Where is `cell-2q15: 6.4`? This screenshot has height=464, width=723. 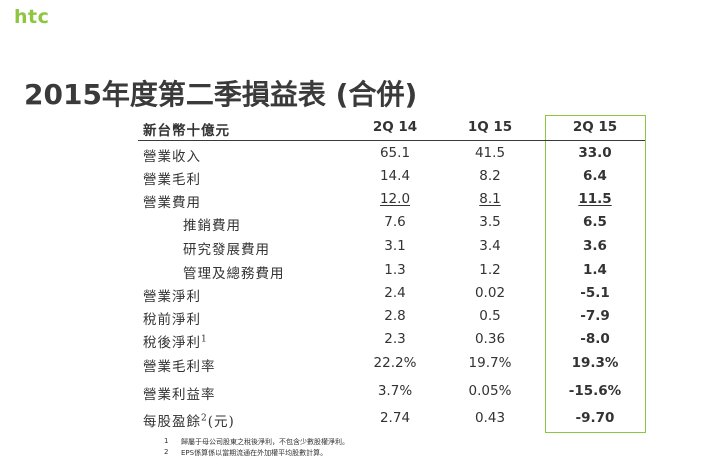 cell-2q15: 6.4 is located at coordinates (595, 176).